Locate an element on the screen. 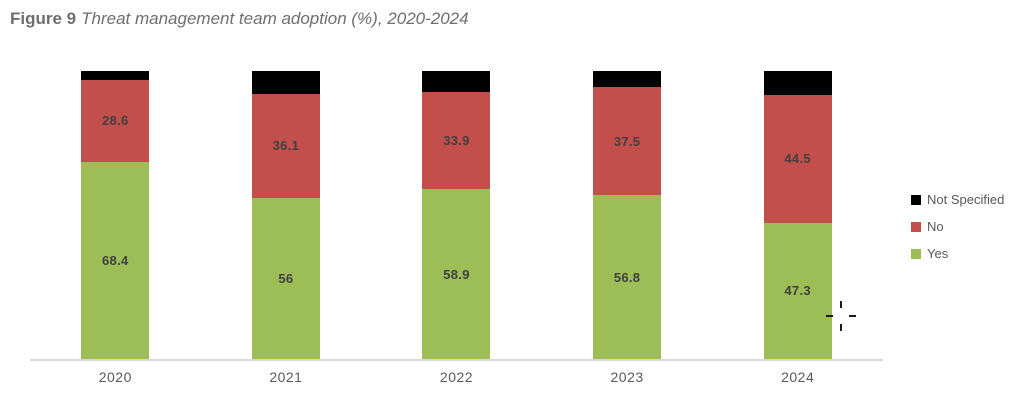 The image size is (1024, 401). stacked-bar-2021: 36.1 56 is located at coordinates (285, 215).